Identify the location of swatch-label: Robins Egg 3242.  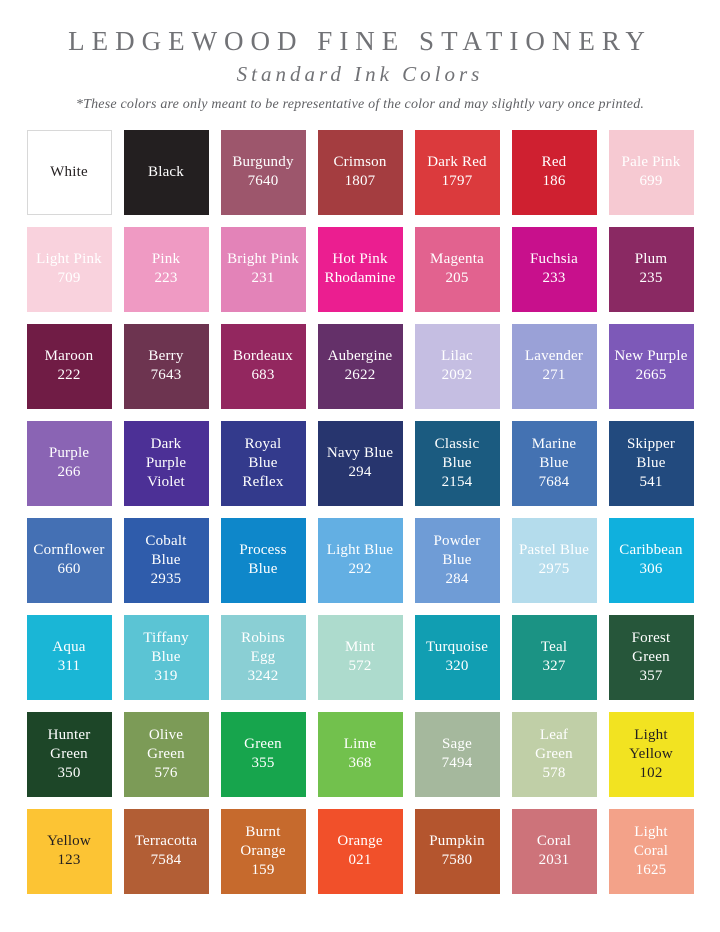
(263, 656).